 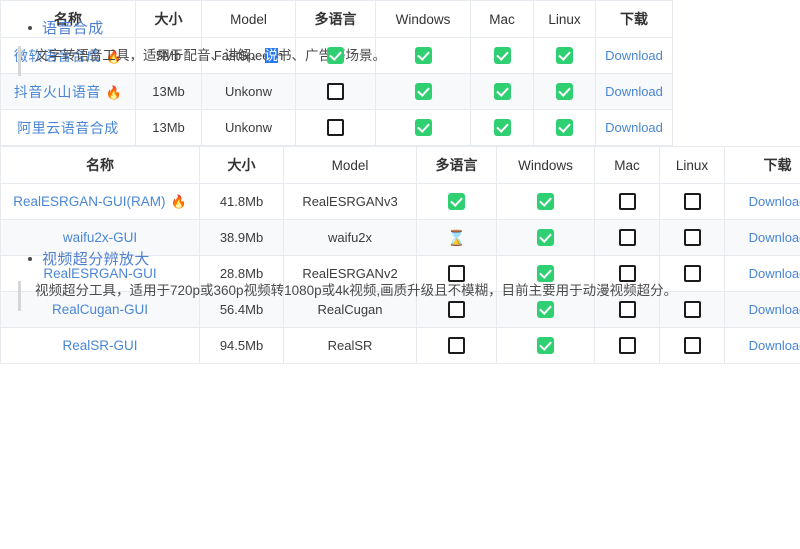 What do you see at coordinates (100, 165) in the screenshot?
I see `column-header-name: 名称` at bounding box center [100, 165].